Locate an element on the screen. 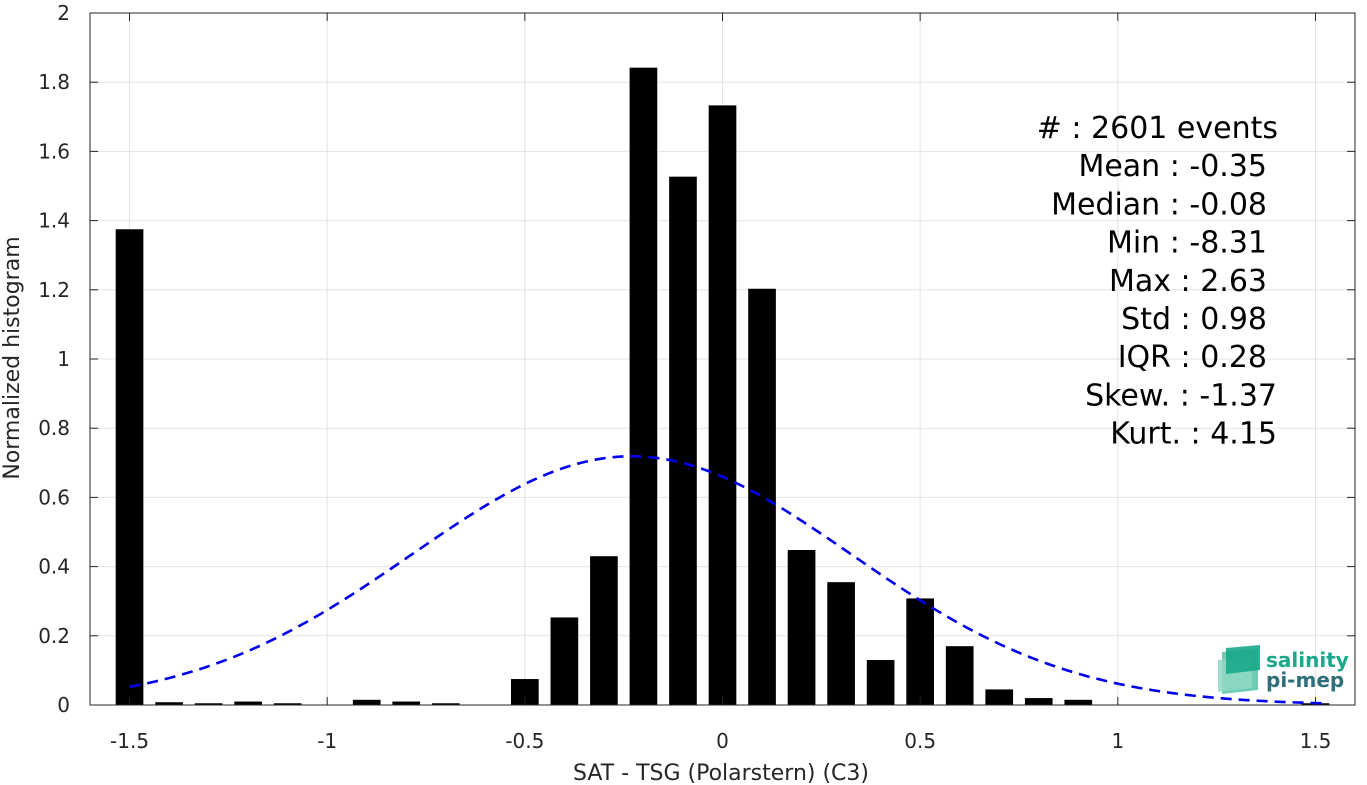 This screenshot has width=1367, height=785. y-tick-label-2: 0.4 is located at coordinates (54, 567).